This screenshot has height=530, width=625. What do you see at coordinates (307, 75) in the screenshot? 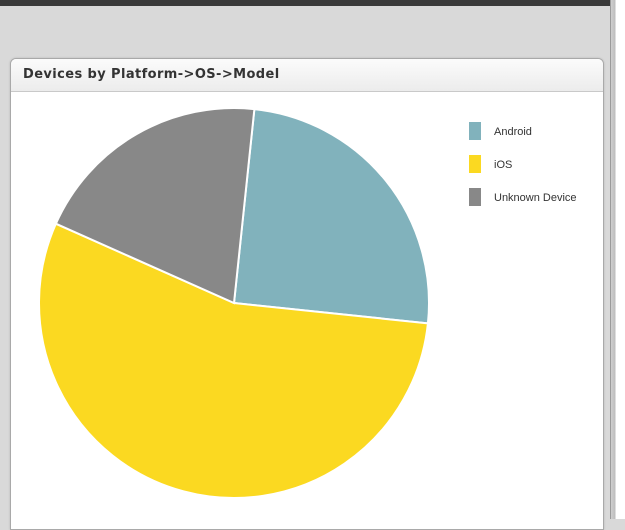
I see `panel-header: Devices by Platform->OS->Model` at bounding box center [307, 75].